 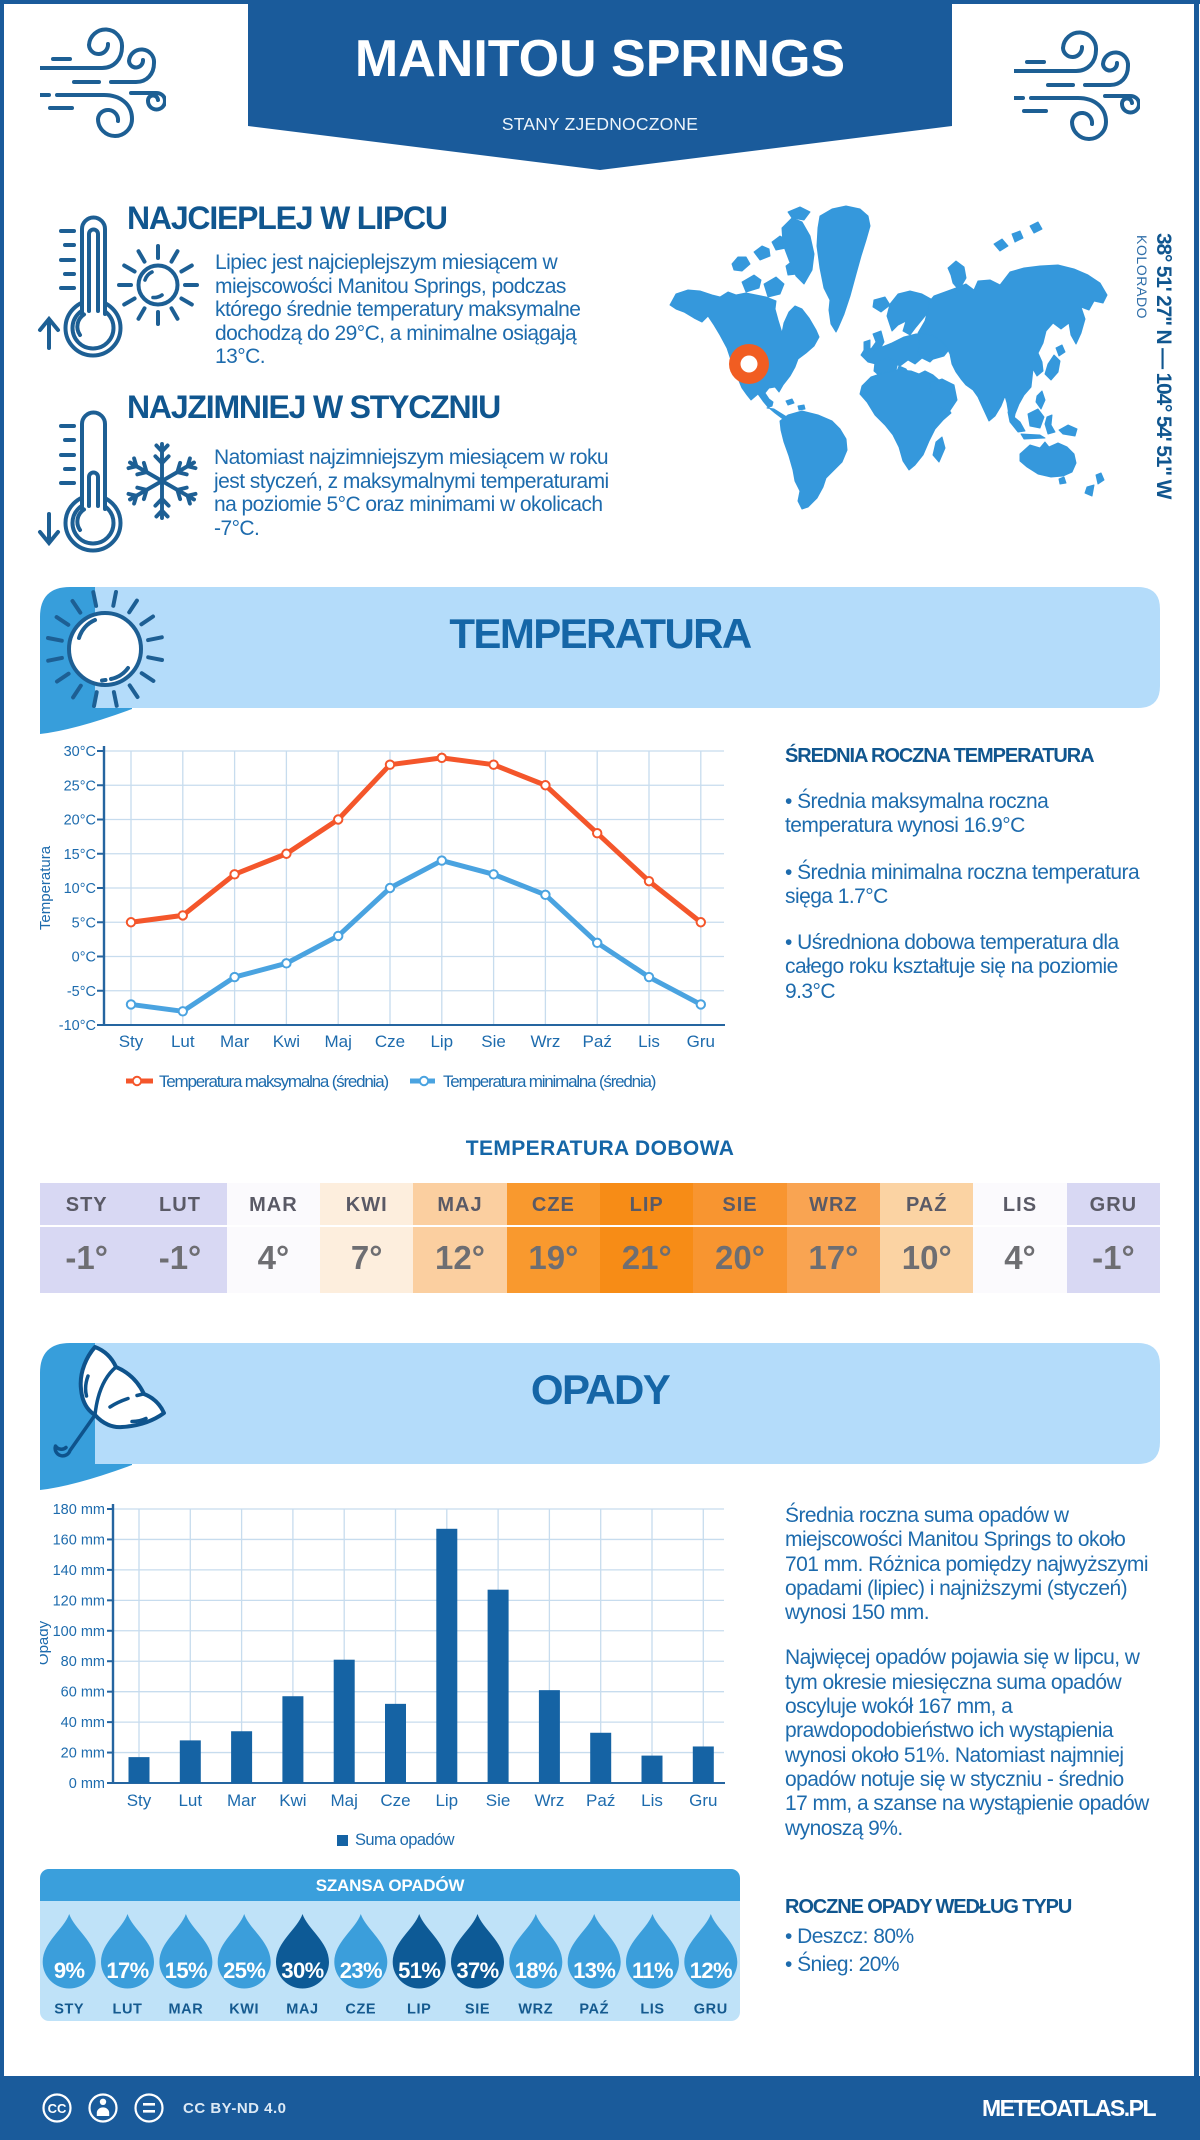 What do you see at coordinates (652, 2010) in the screenshot?
I see `svg-text: LIS` at bounding box center [652, 2010].